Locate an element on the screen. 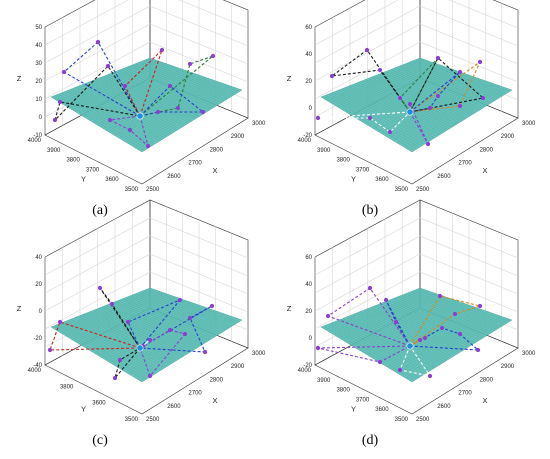 Image resolution: width=550 pixels, height=459 pixels. x-tick-label: 3000 is located at coordinates (259, 354).